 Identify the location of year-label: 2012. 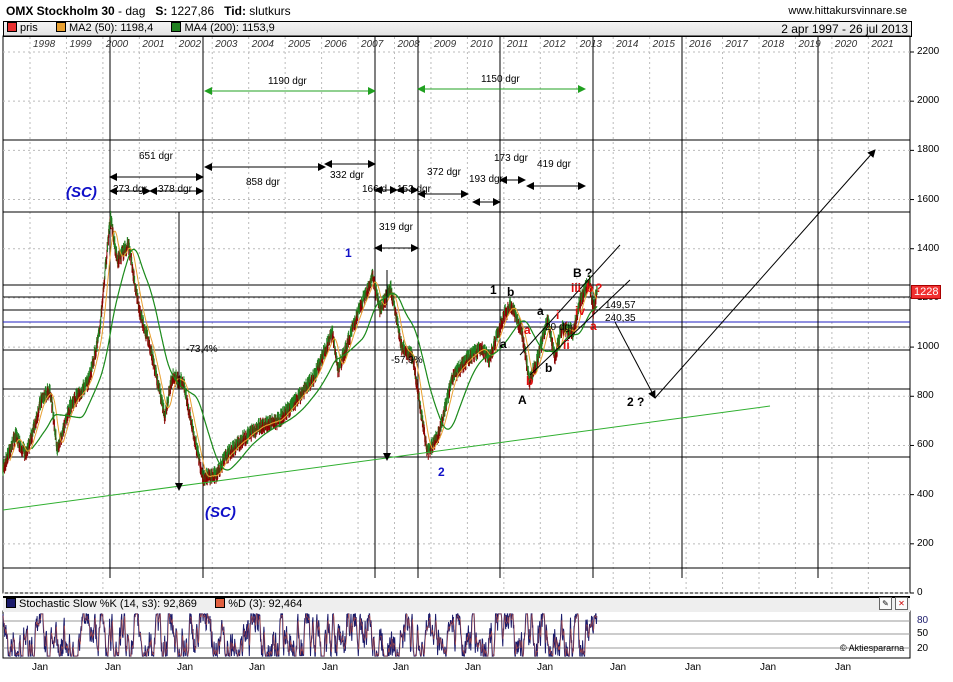
(554, 44).